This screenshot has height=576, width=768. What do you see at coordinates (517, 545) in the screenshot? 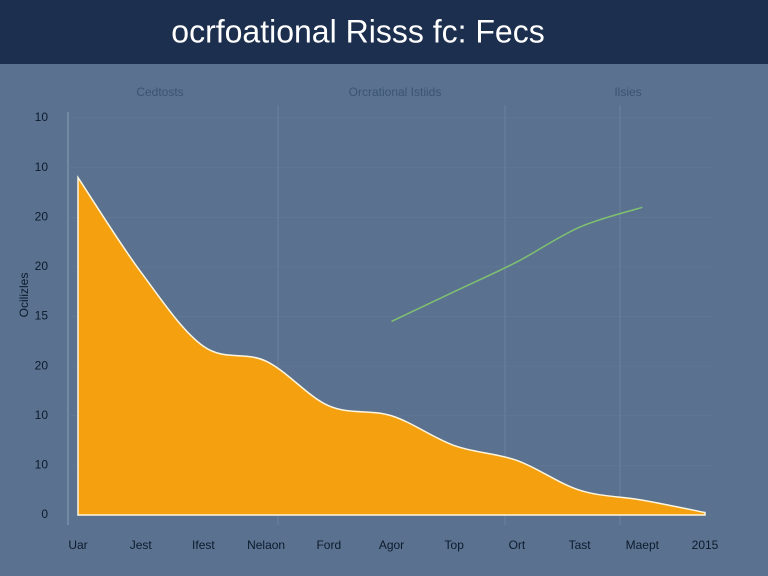
I see `x-tick-label: Ort` at bounding box center [517, 545].